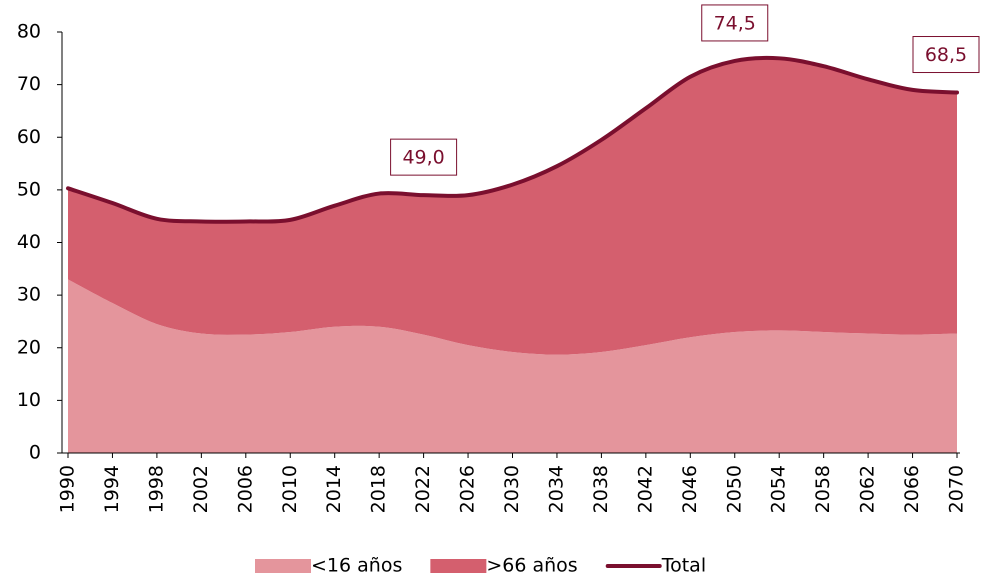 This screenshot has height=579, width=982. Describe the element at coordinates (290, 489) in the screenshot. I see `x-tick-label: 2010` at that location.